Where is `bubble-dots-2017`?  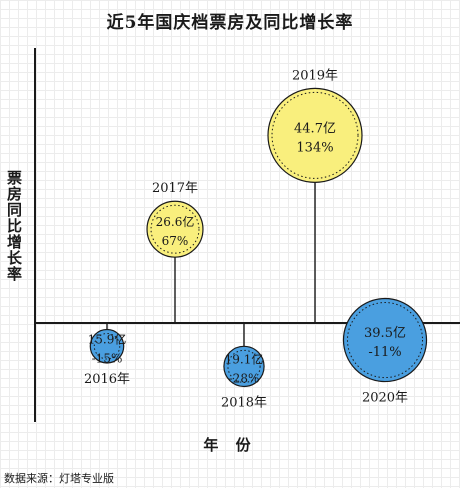
bubble-dots-2017 is located at coordinates (175, 229).